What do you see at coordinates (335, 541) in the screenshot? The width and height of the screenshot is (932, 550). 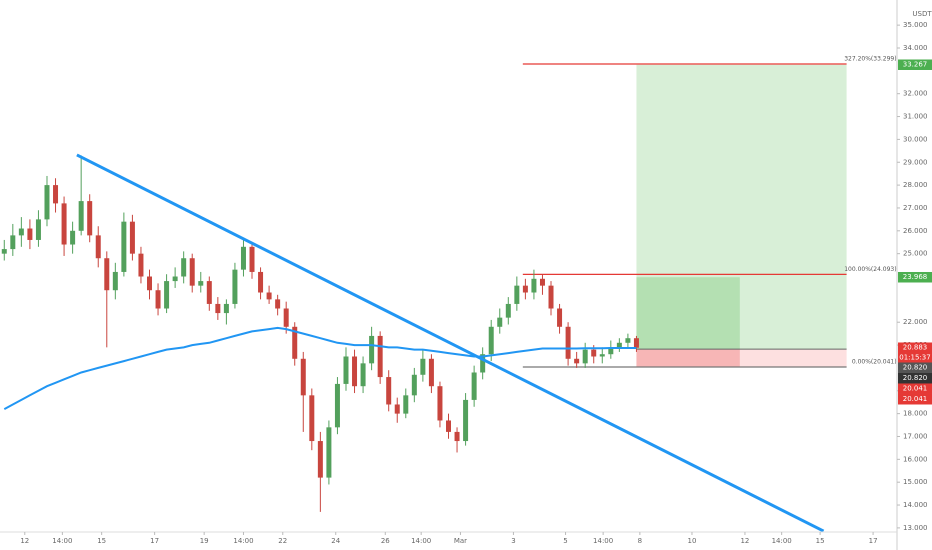 I see `x-tick-label: 24` at bounding box center [335, 541].